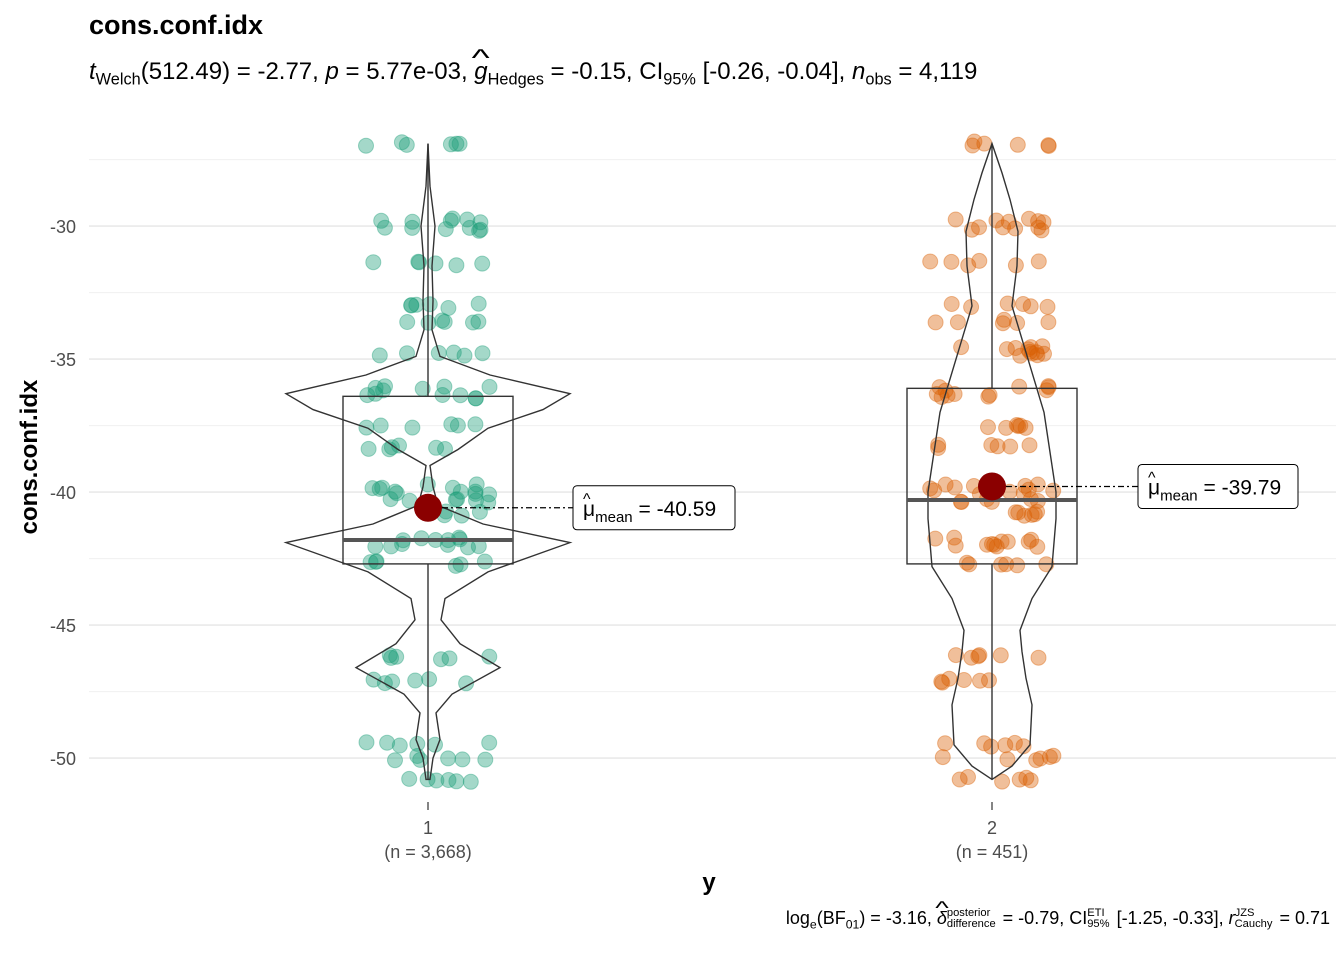 This screenshot has width=1344, height=960. Describe the element at coordinates (118, 79) in the screenshot. I see `t-sub: Welch` at that location.